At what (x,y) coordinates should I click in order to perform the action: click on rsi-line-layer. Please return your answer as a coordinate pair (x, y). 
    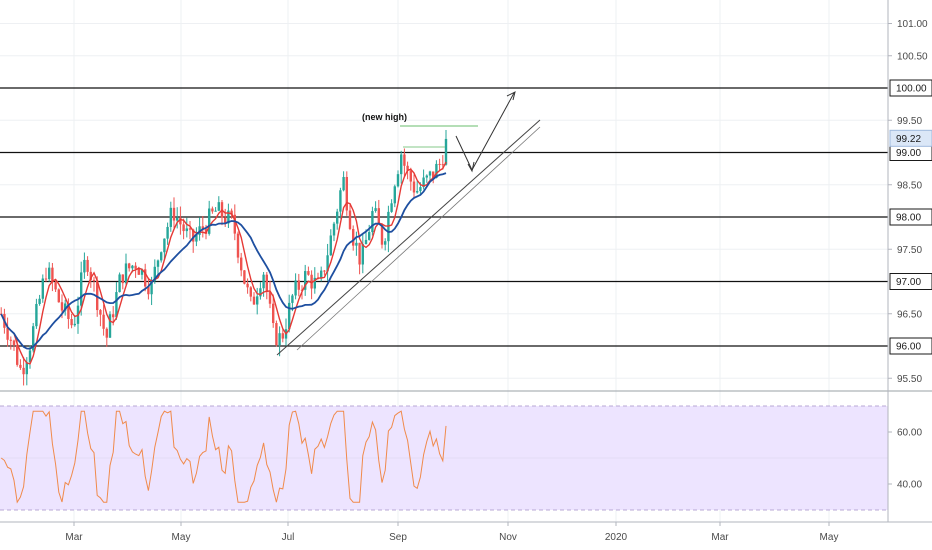
    Looking at the image, I should click on (223, 457).